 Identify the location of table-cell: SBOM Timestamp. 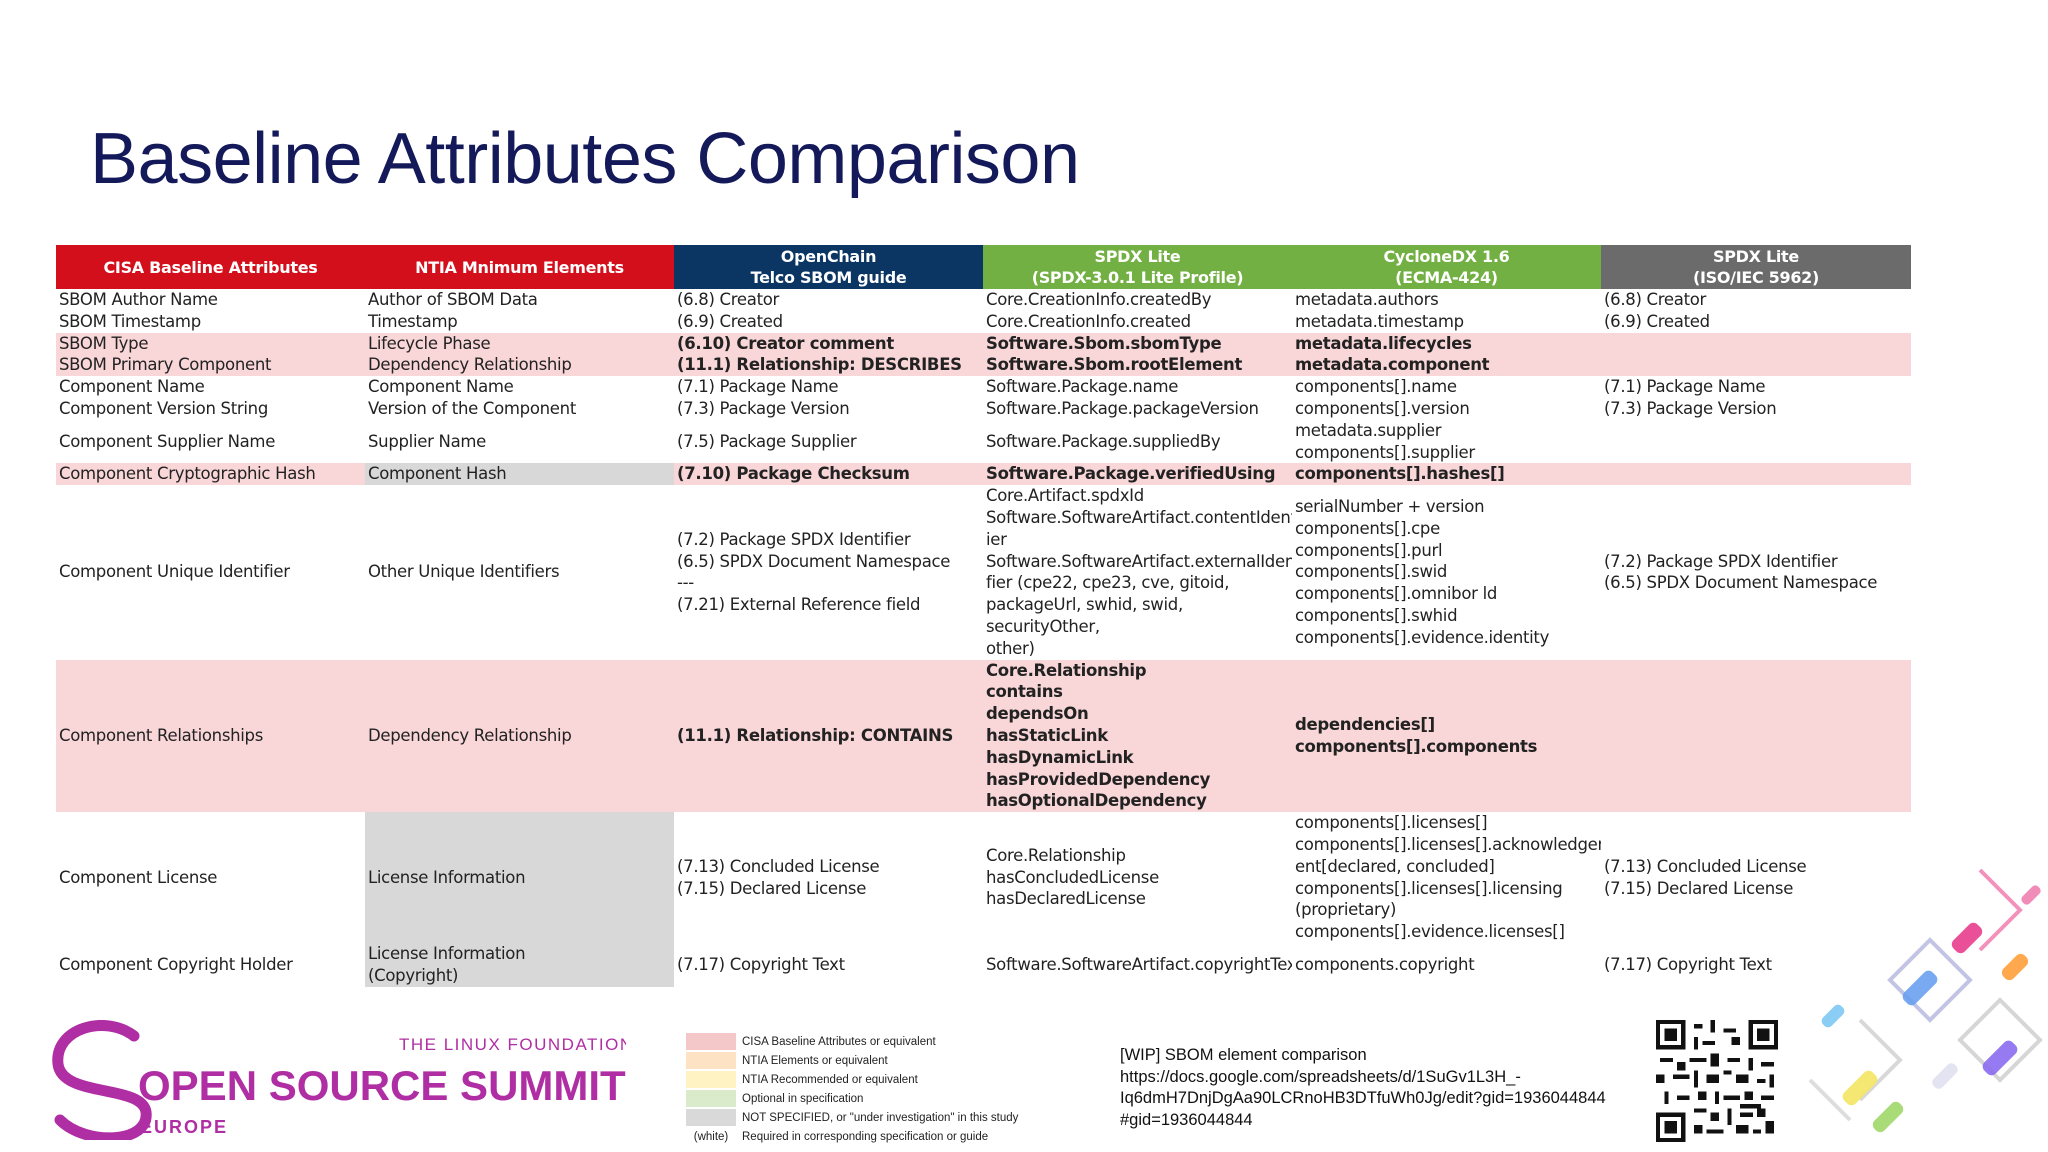
(130, 321).